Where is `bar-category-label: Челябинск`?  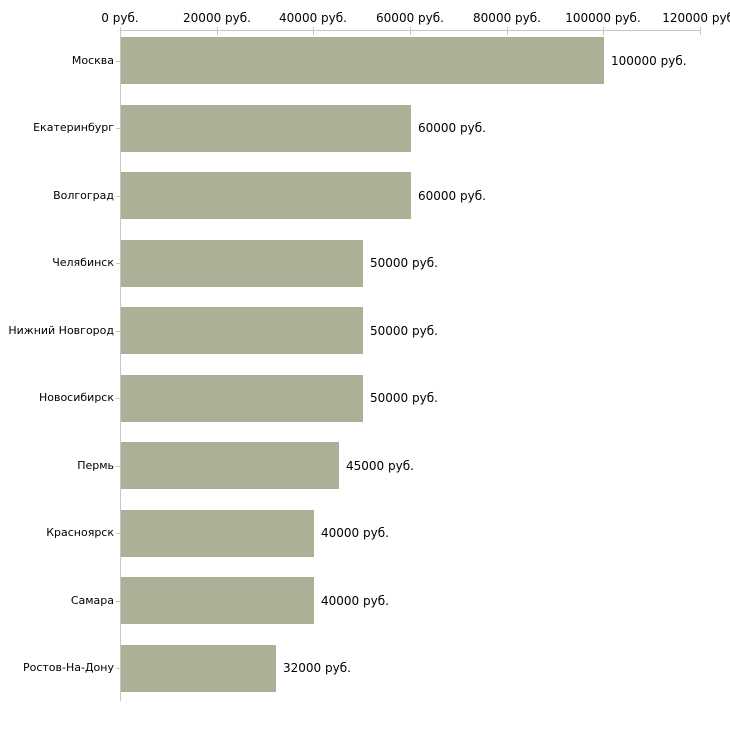 bar-category-label: Челябинск is located at coordinates (83, 262).